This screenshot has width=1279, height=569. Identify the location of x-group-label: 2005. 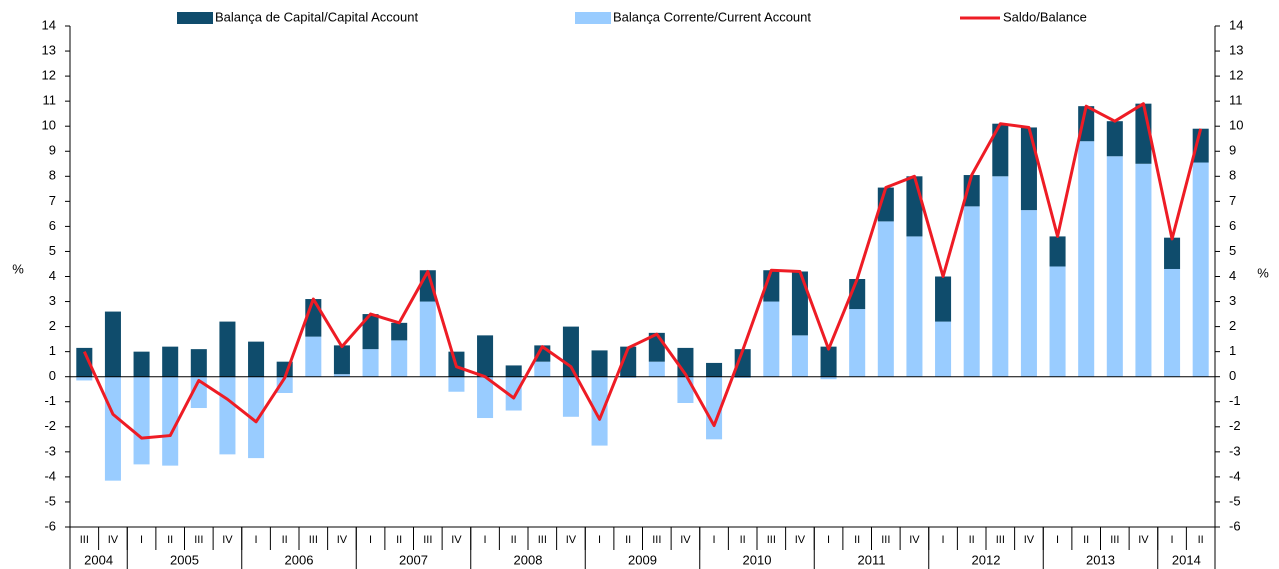
(184, 559).